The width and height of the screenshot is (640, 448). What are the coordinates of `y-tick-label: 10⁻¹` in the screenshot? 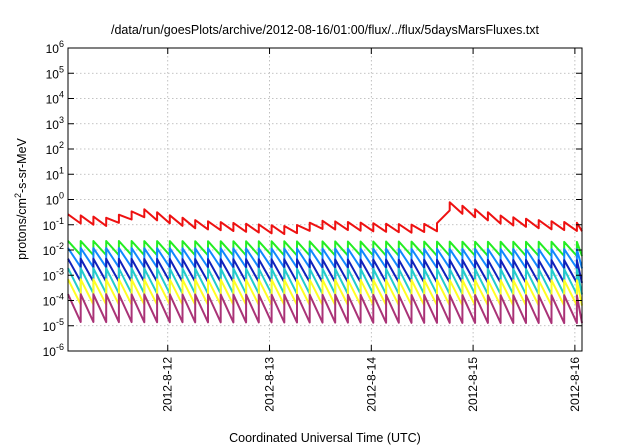 It's located at (53, 224).